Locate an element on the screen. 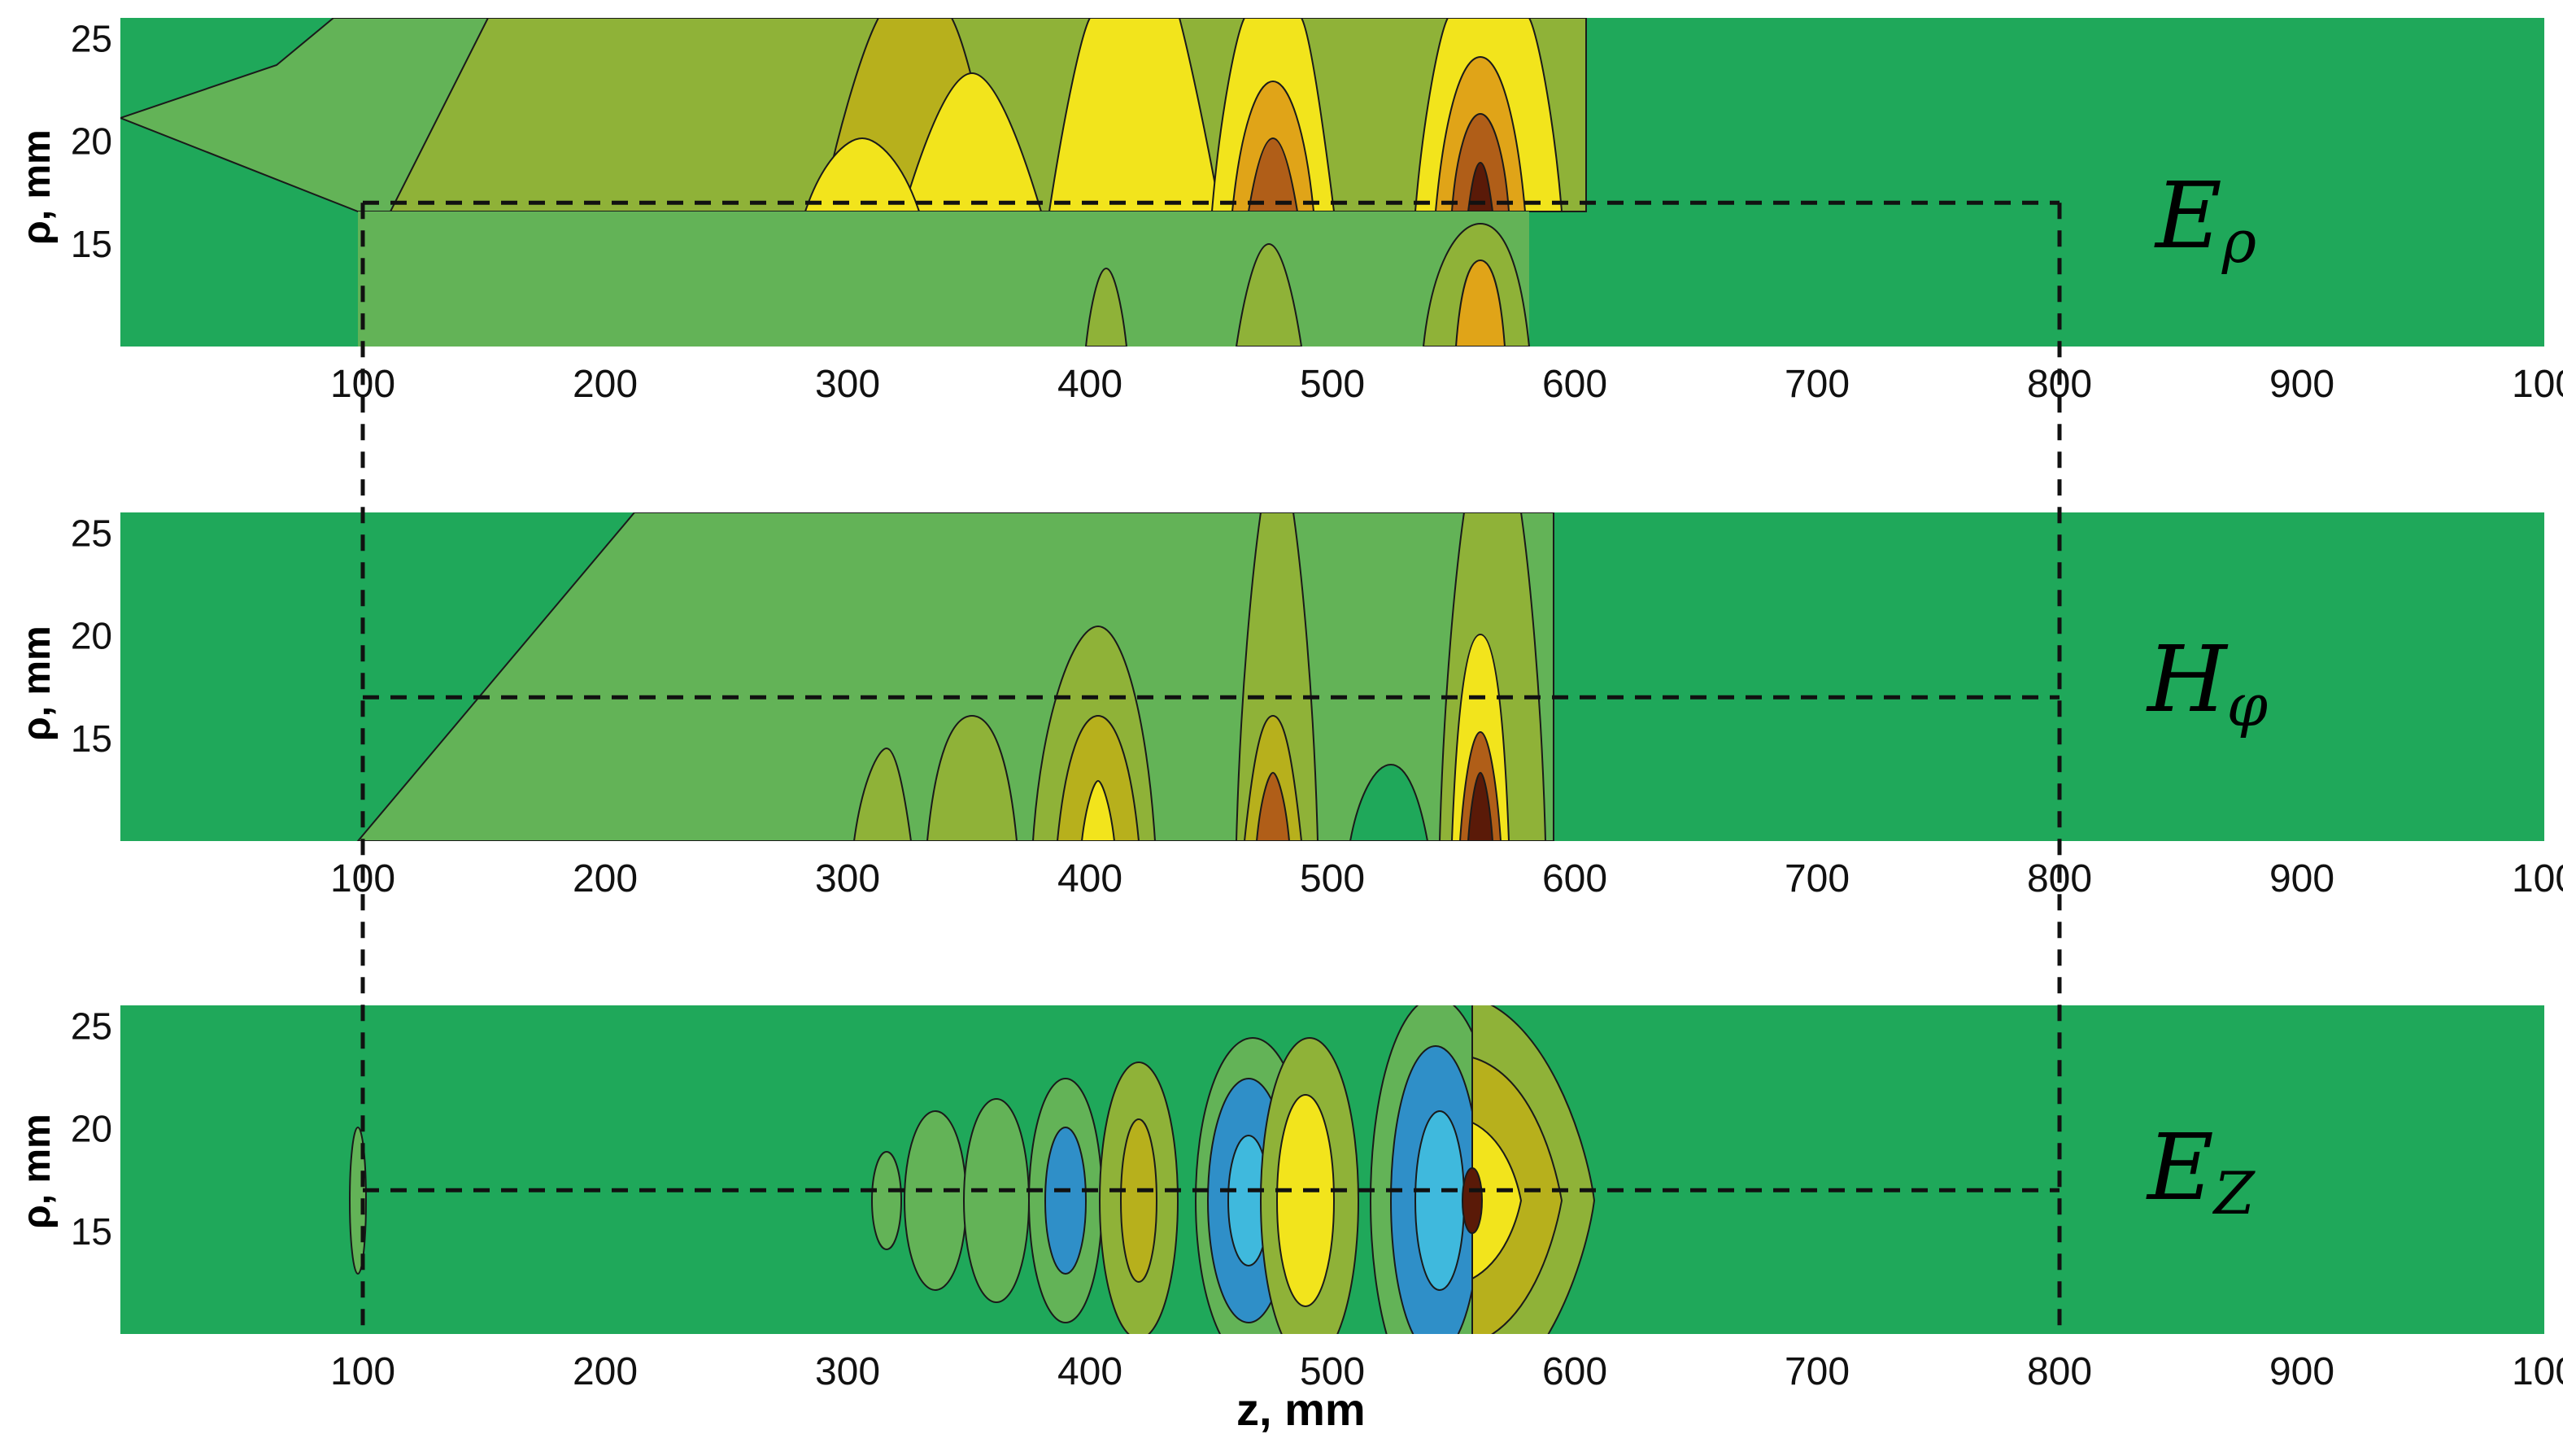  field-subscript: Z is located at coordinates (2234, 1193).